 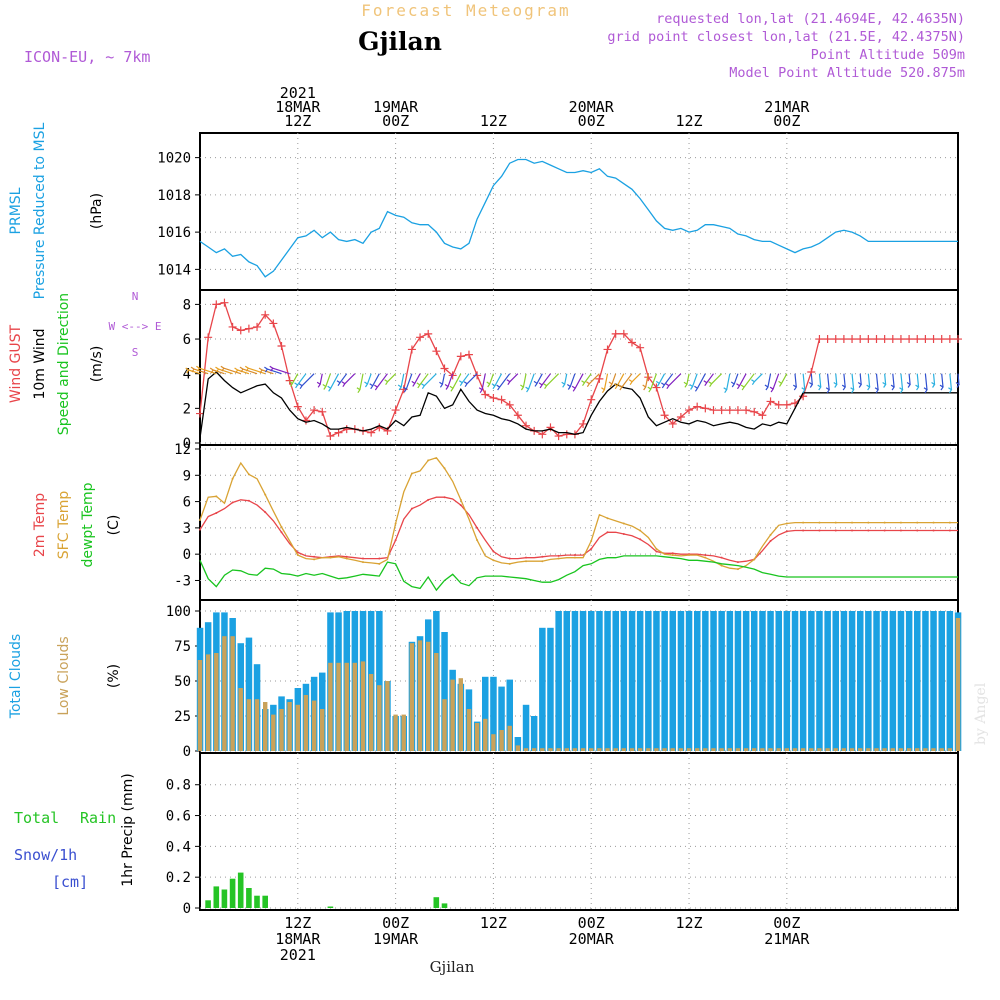 What do you see at coordinates (98, 818) in the screenshot?
I see `precip-rain-label: Rain` at bounding box center [98, 818].